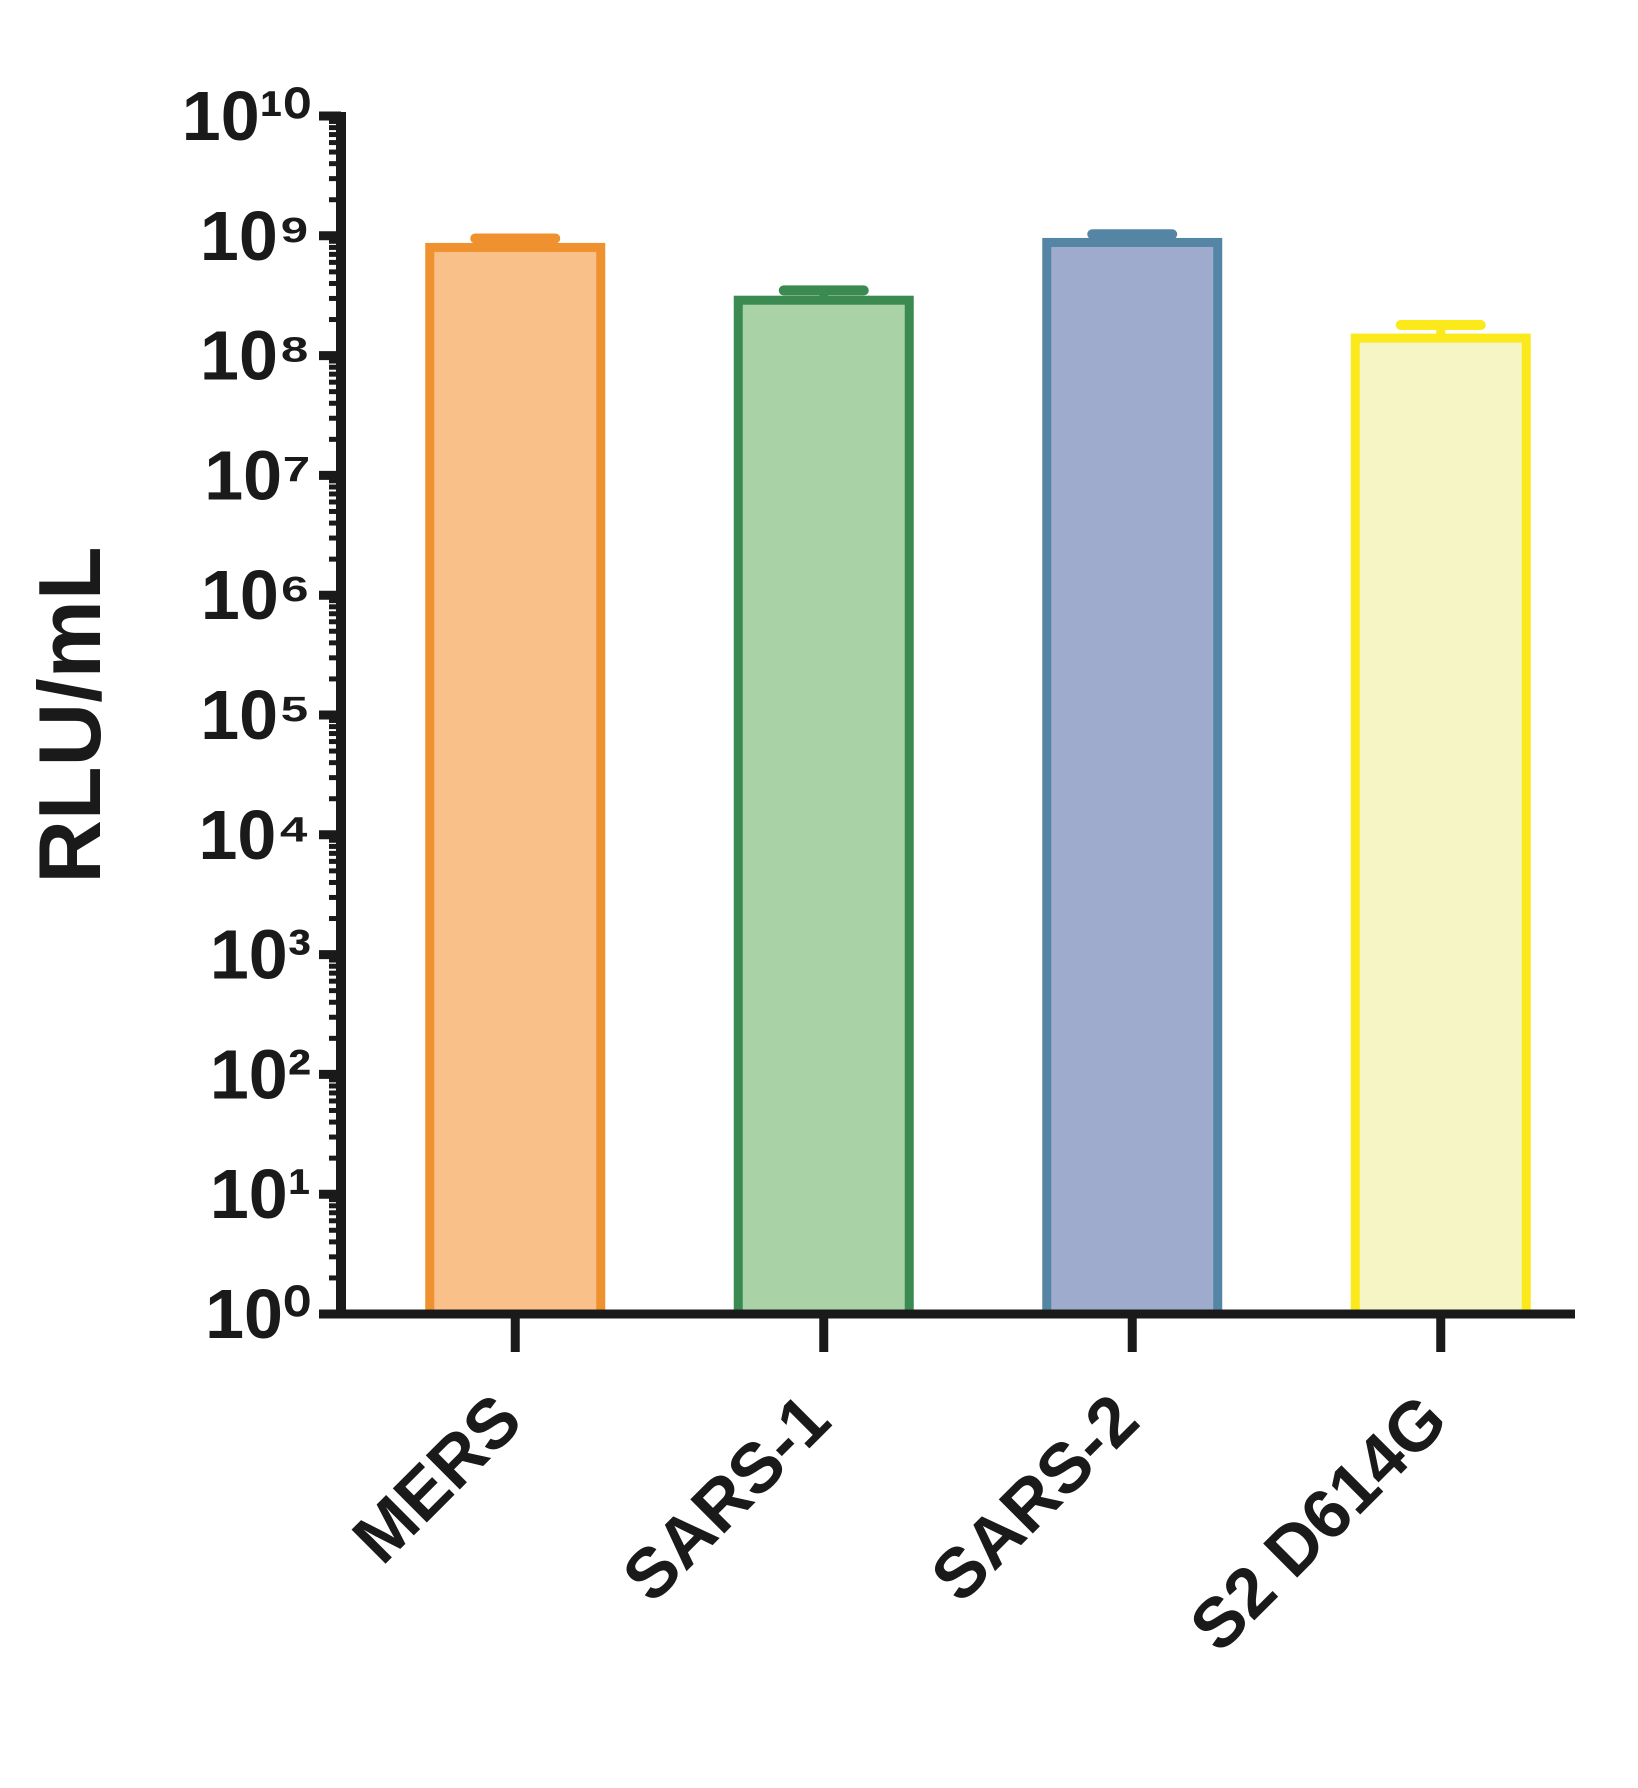  Describe the element at coordinates (260, 955) in the screenshot. I see `y-tick-label: 10³` at that location.